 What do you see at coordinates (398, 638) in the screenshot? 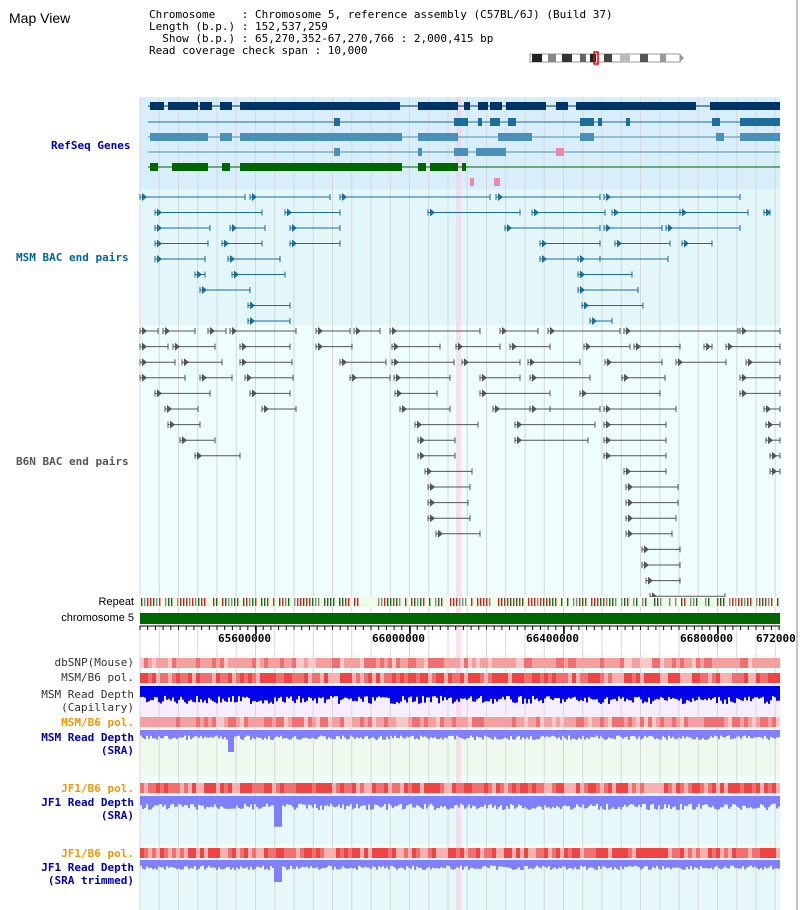
I see `axis-tick-label: 66000000` at bounding box center [398, 638].